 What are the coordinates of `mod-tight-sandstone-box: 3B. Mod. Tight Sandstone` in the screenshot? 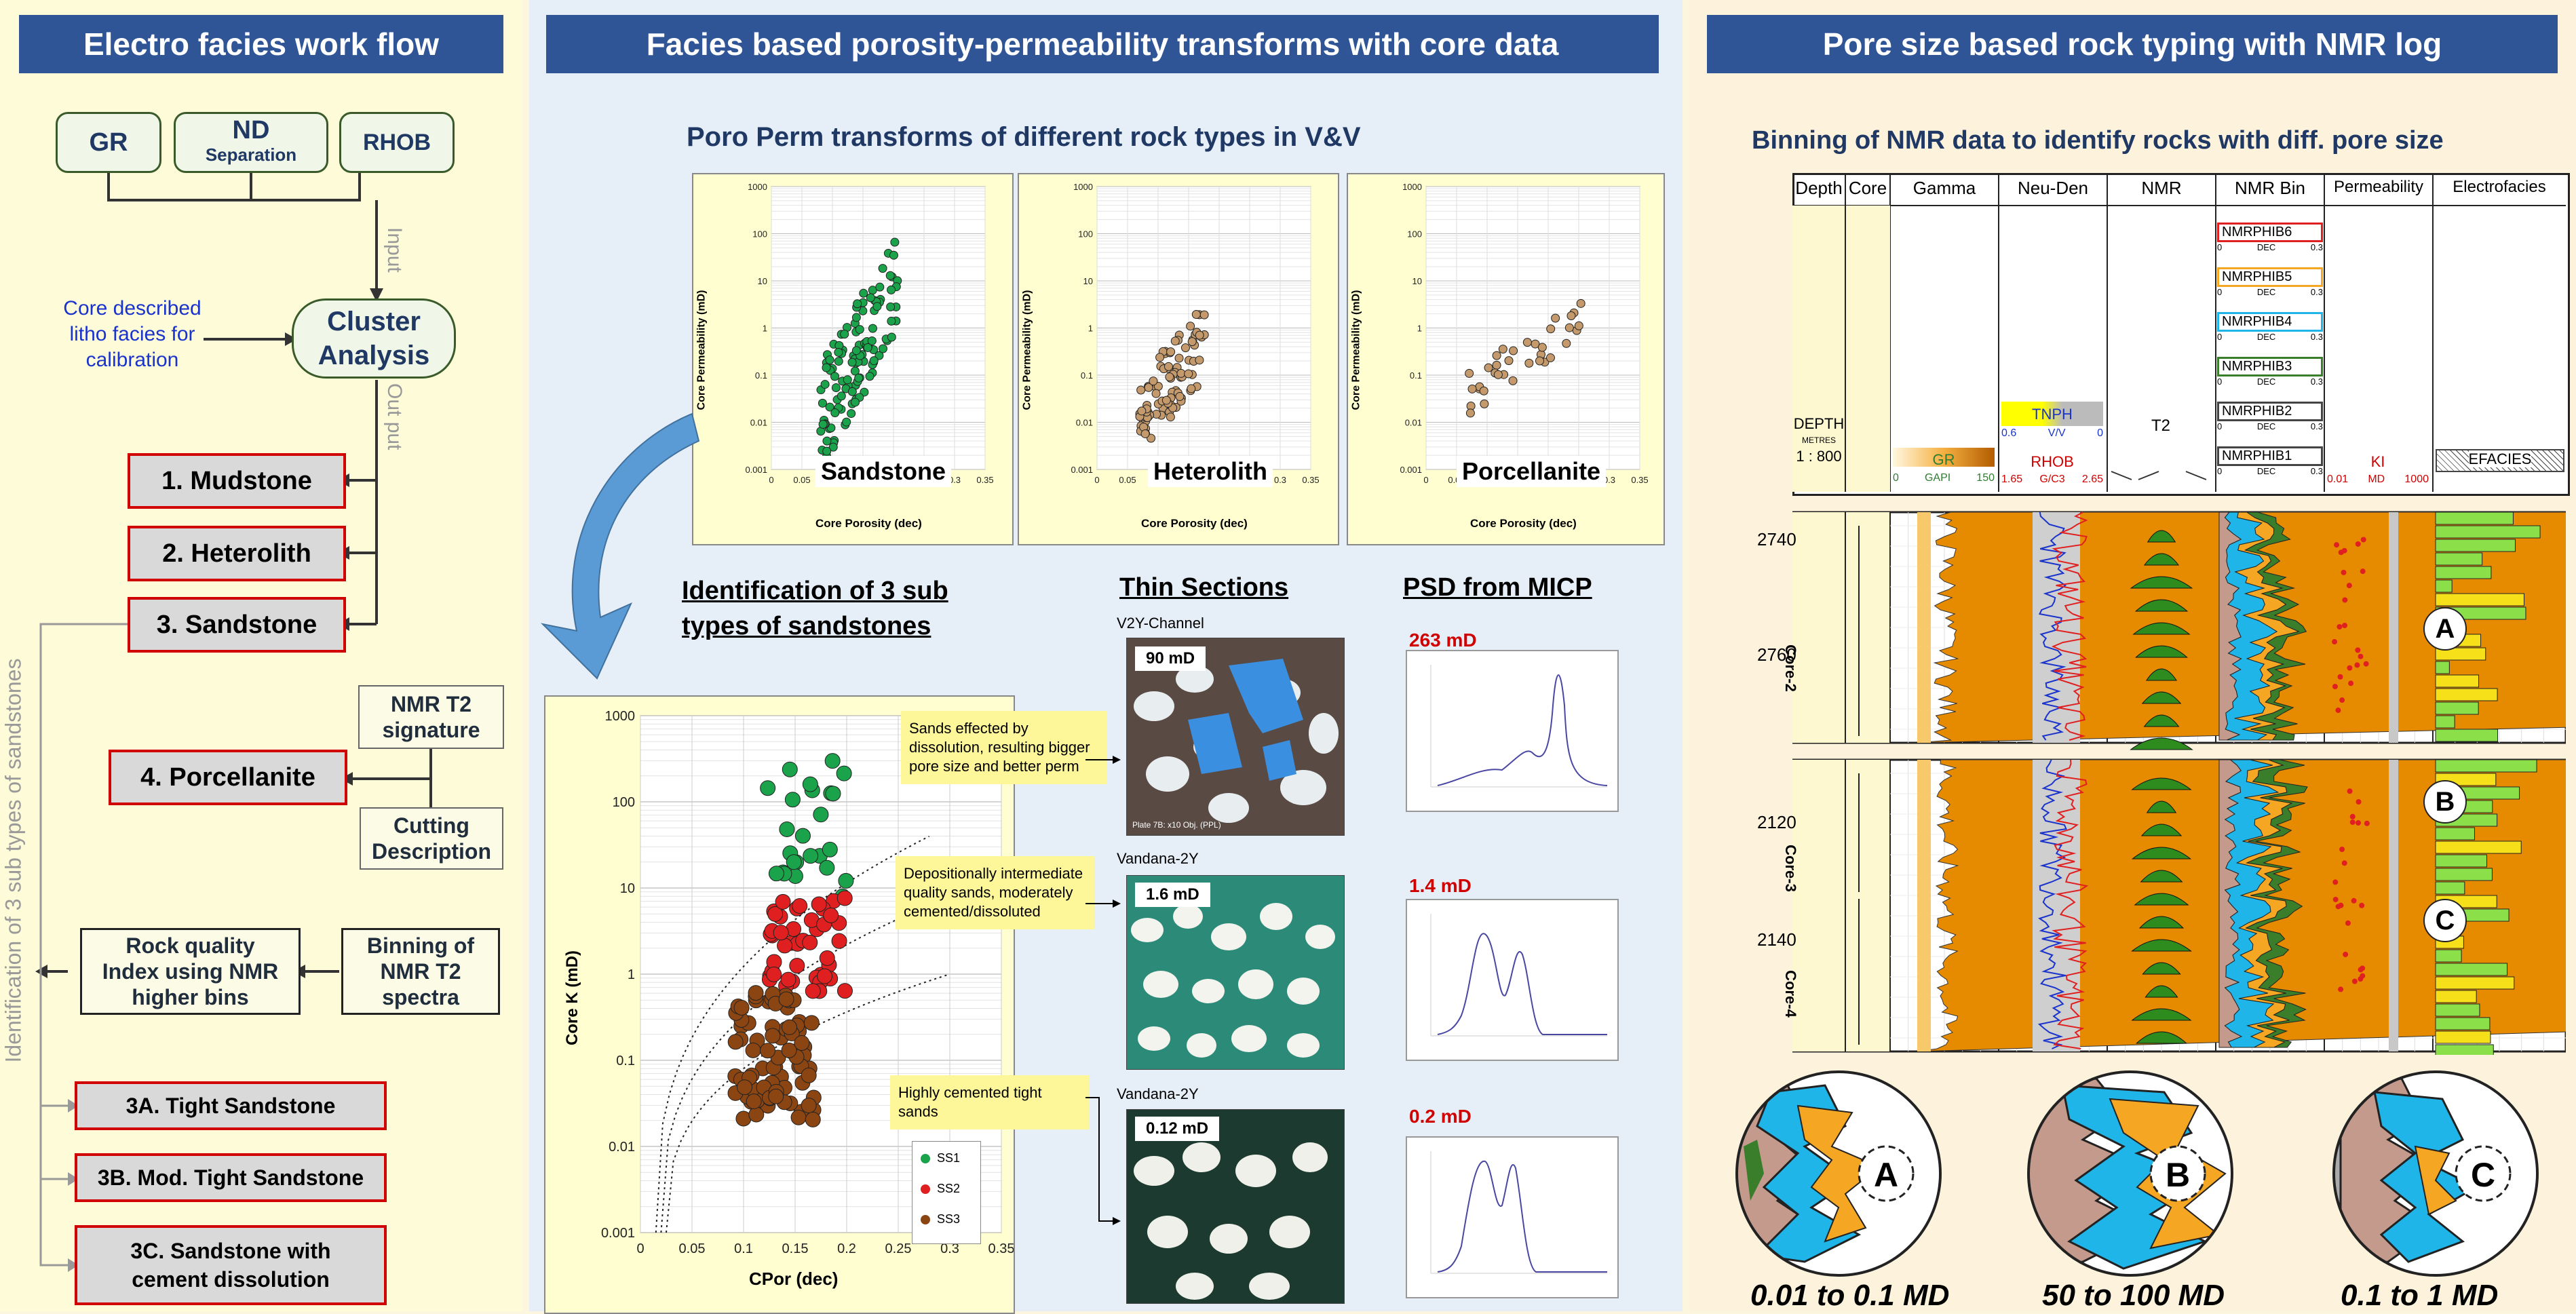 It's located at (231, 1177).